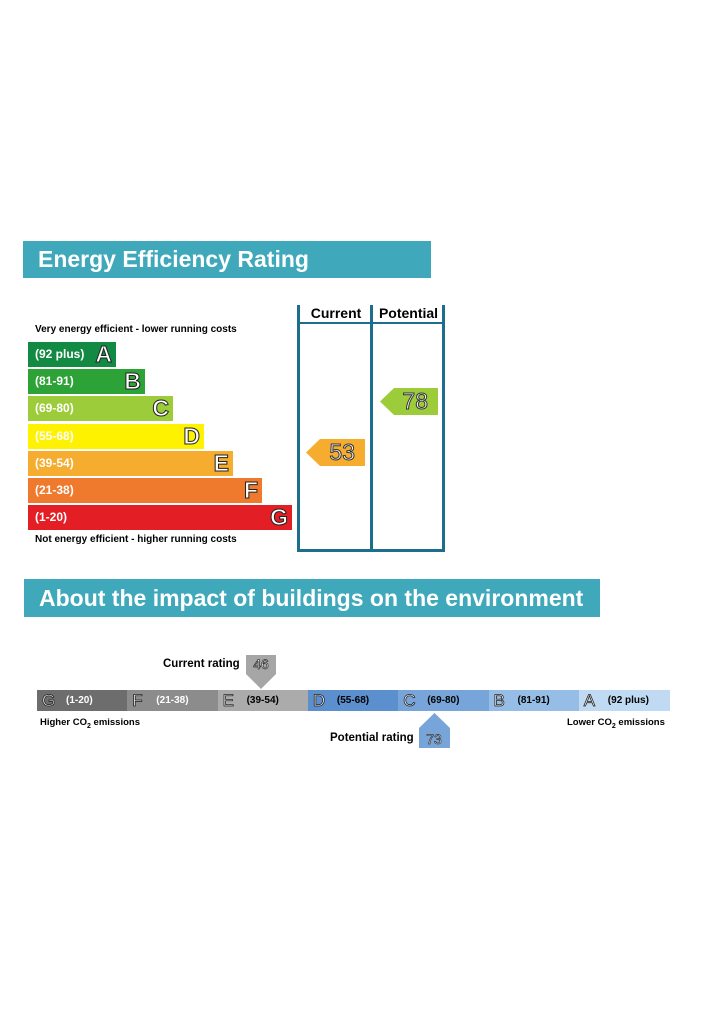 The height and width of the screenshot is (1033, 715). What do you see at coordinates (319, 701) in the screenshot?
I see `co2-segment-letter: D` at bounding box center [319, 701].